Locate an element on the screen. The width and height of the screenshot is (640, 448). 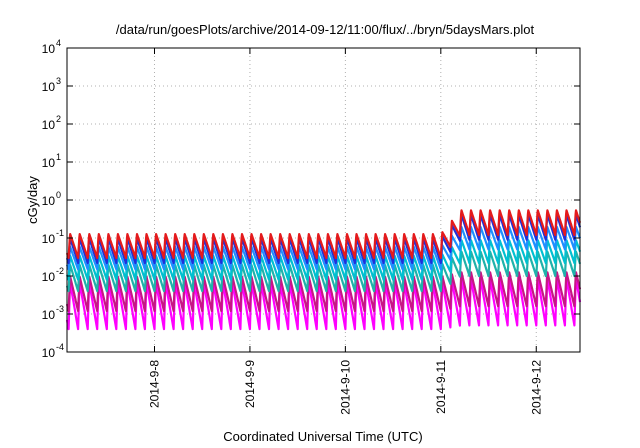
y-axis-label: cGy/day is located at coordinates (32, 200).